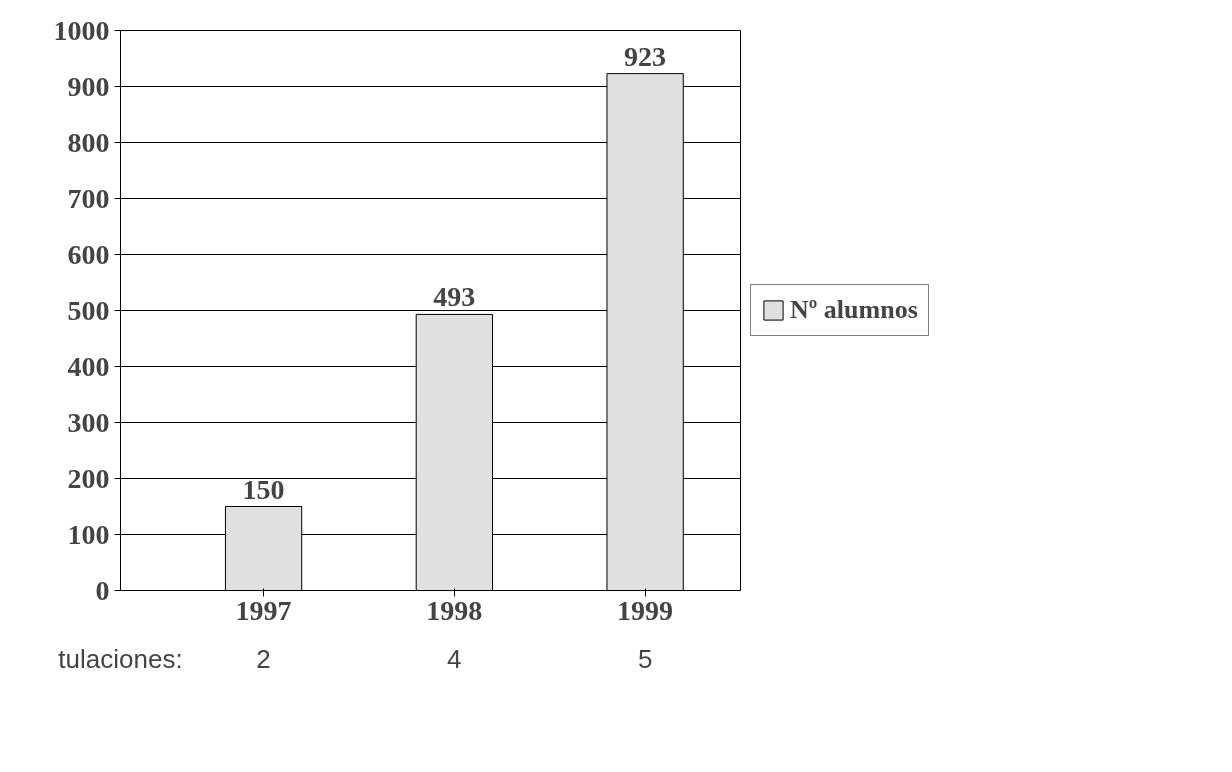  I want to click on legend-label: Nº alumnos, so click(854, 310).